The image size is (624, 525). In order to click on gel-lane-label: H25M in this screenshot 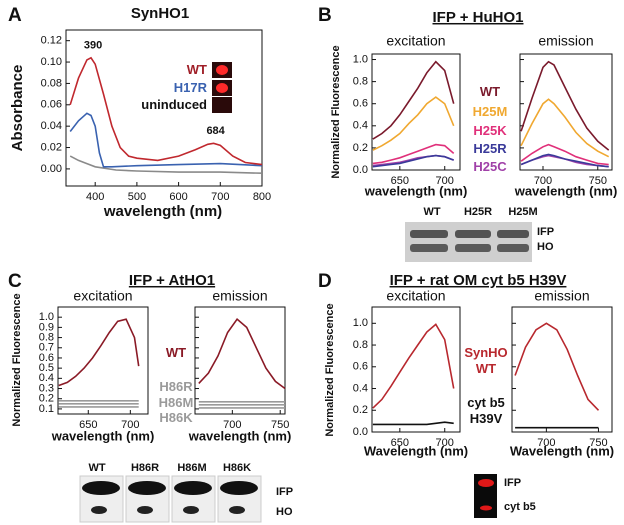, I will do `click(522, 212)`.